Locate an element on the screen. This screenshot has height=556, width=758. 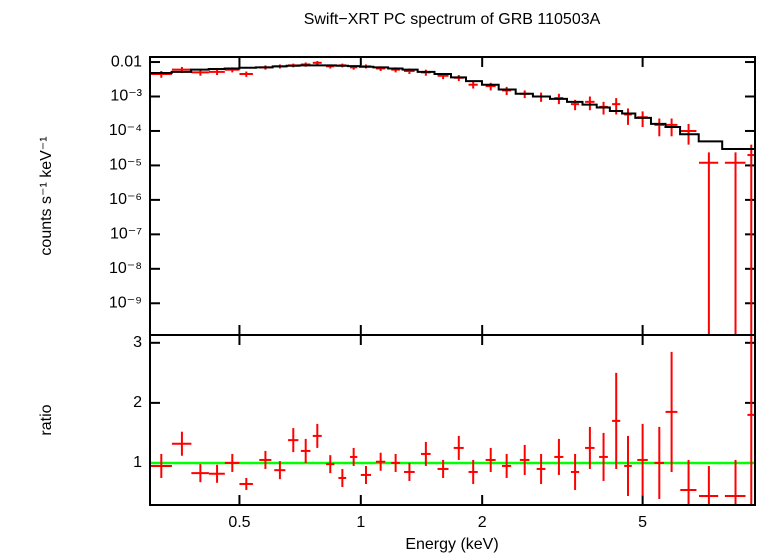
y-tick-label: 1 is located at coordinates (137, 462).